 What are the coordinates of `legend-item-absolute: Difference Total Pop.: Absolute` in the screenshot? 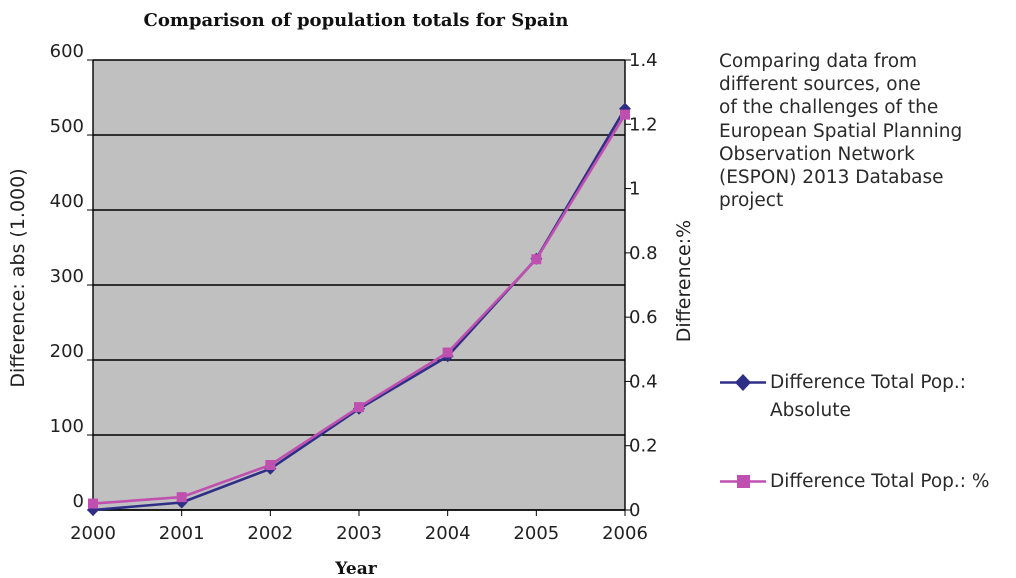 It's located at (863, 396).